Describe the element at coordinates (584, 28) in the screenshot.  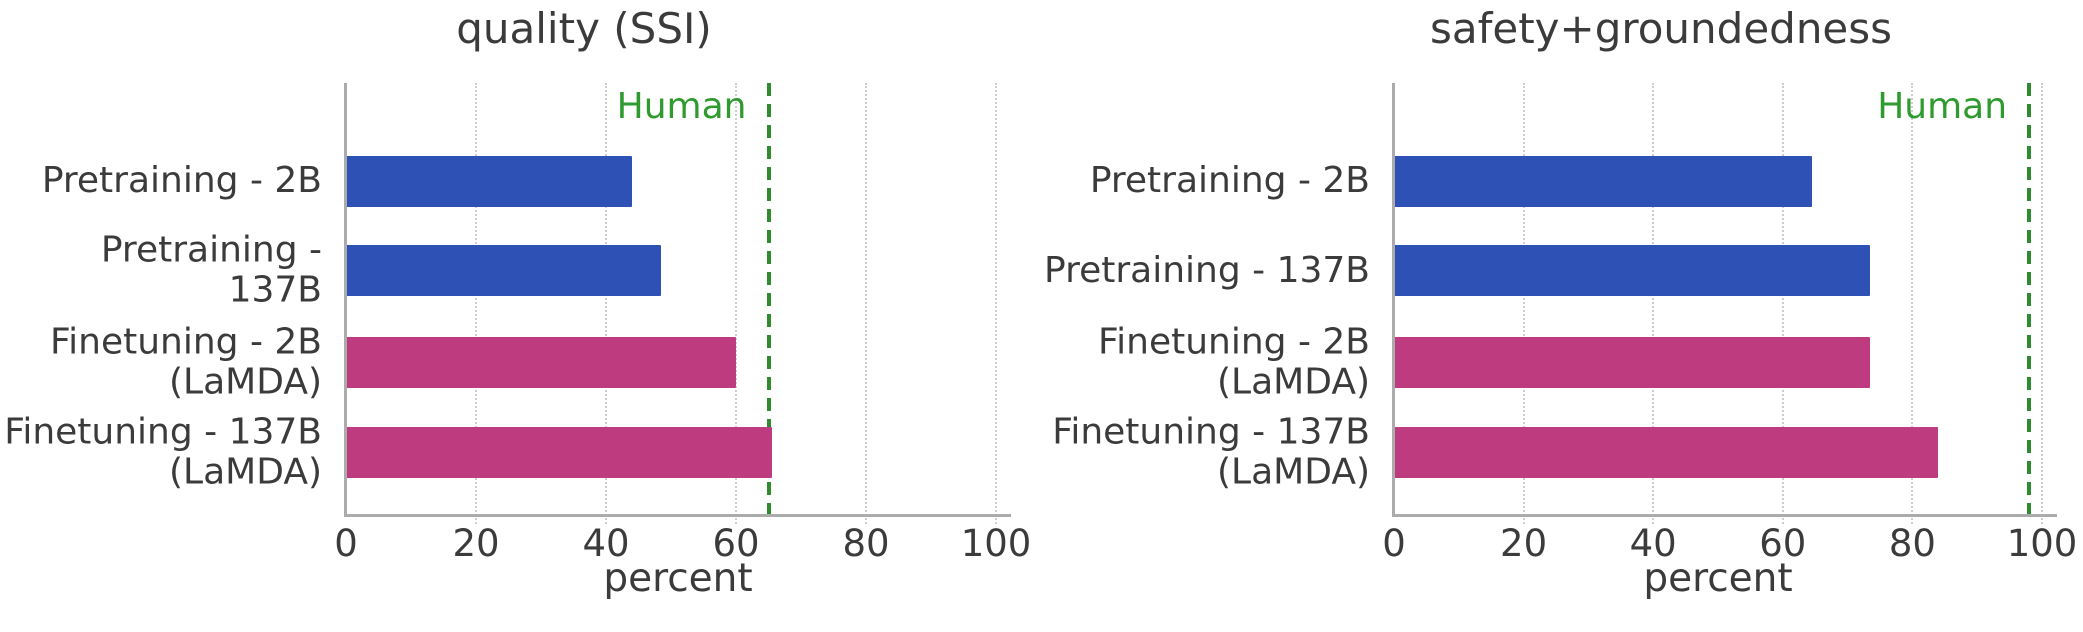
I see `chart-title: quality (SSI)` at that location.